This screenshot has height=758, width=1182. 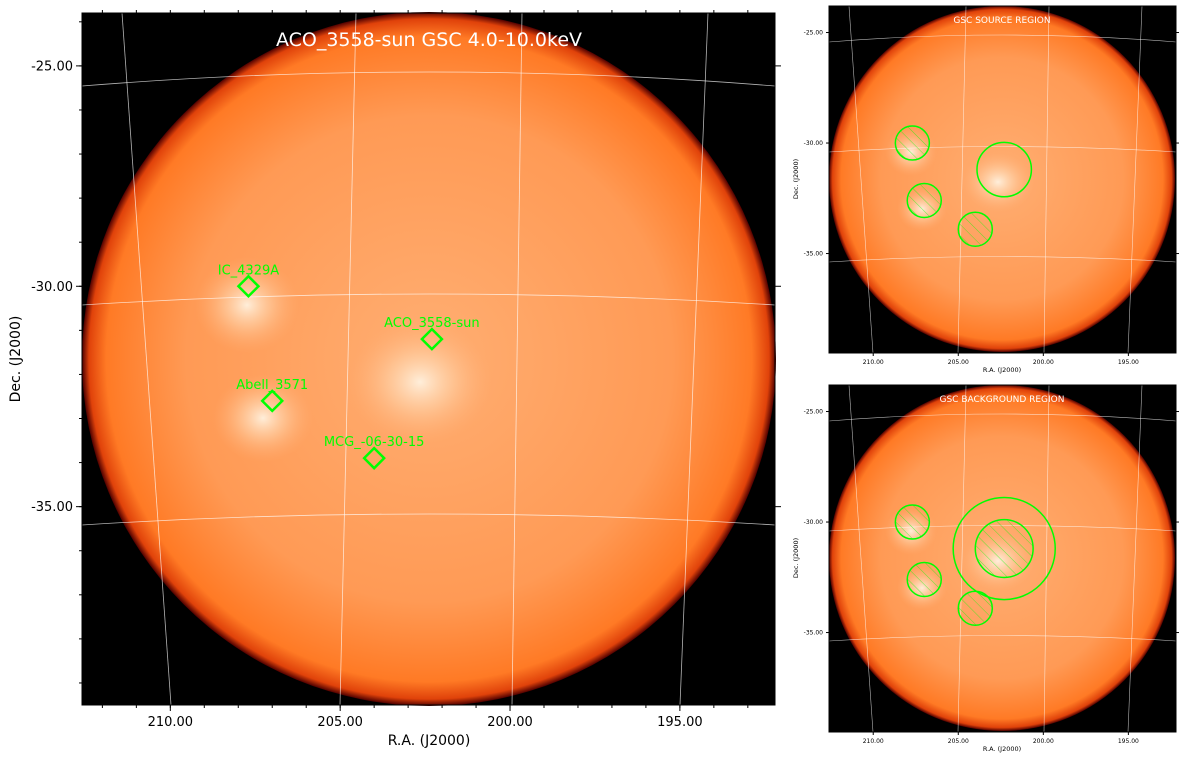 I want to click on main-emission-ic4329a, so click(x=247, y=305).